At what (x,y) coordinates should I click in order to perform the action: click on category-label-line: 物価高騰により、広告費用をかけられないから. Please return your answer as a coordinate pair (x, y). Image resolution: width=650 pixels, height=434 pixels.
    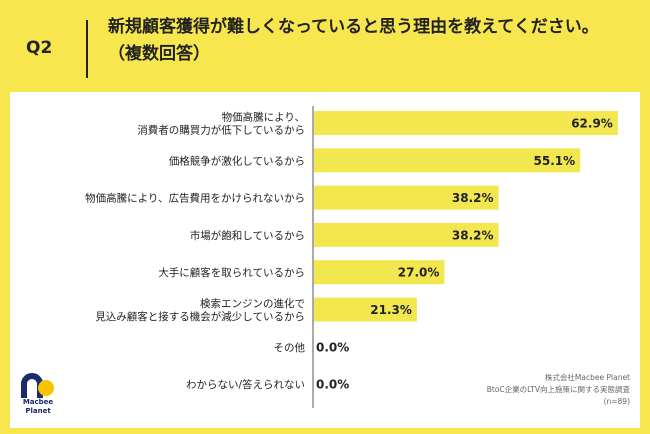
    Looking at the image, I should click on (195, 198).